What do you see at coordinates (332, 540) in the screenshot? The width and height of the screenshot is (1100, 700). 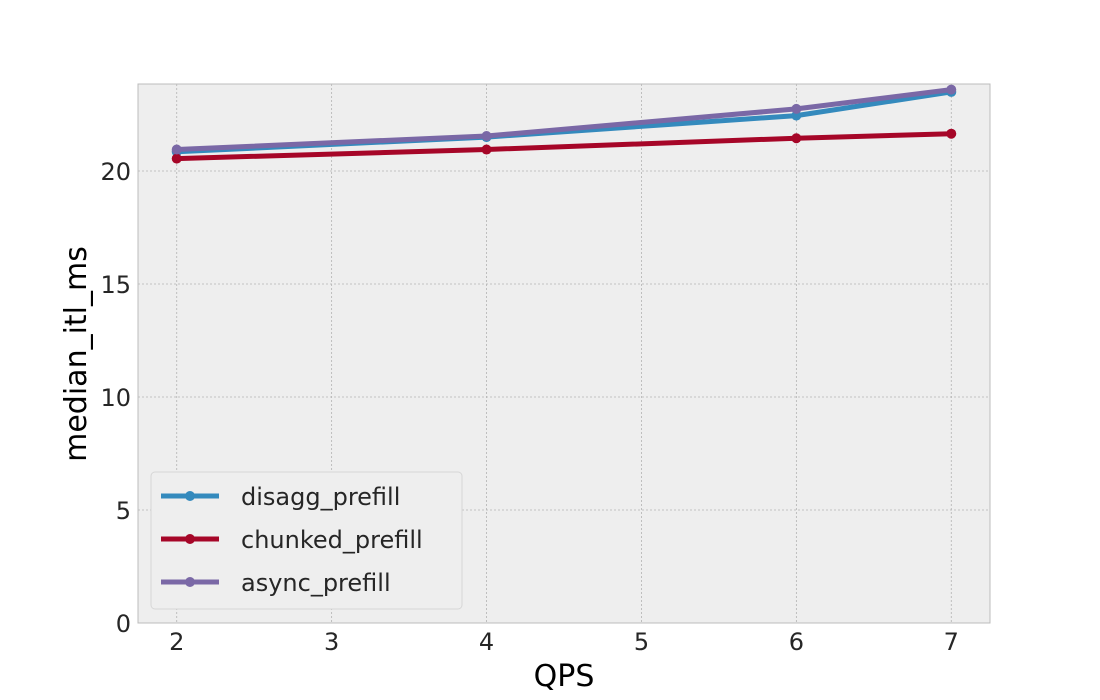 I see `legend-label: chunked_prefill` at bounding box center [332, 540].